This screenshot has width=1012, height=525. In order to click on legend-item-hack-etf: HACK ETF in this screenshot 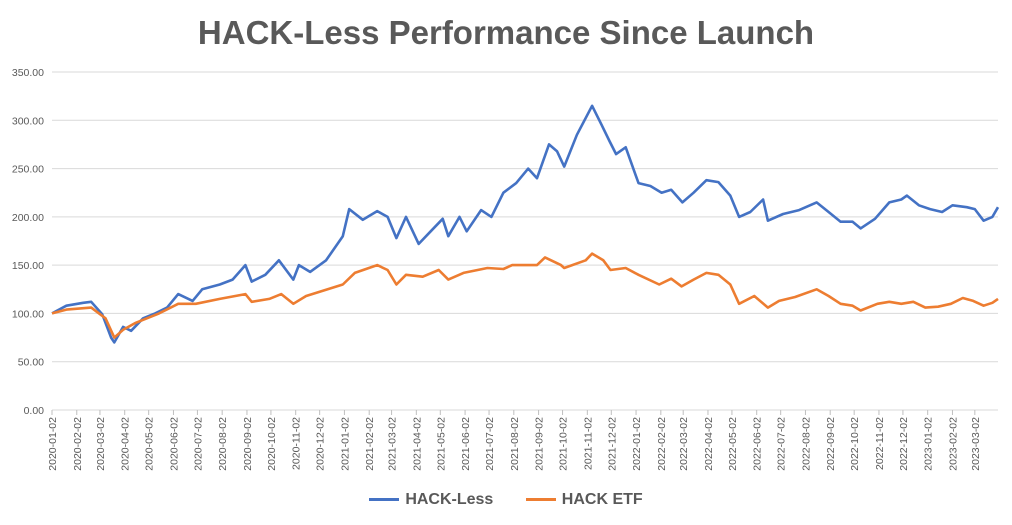, I will do `click(584, 499)`.